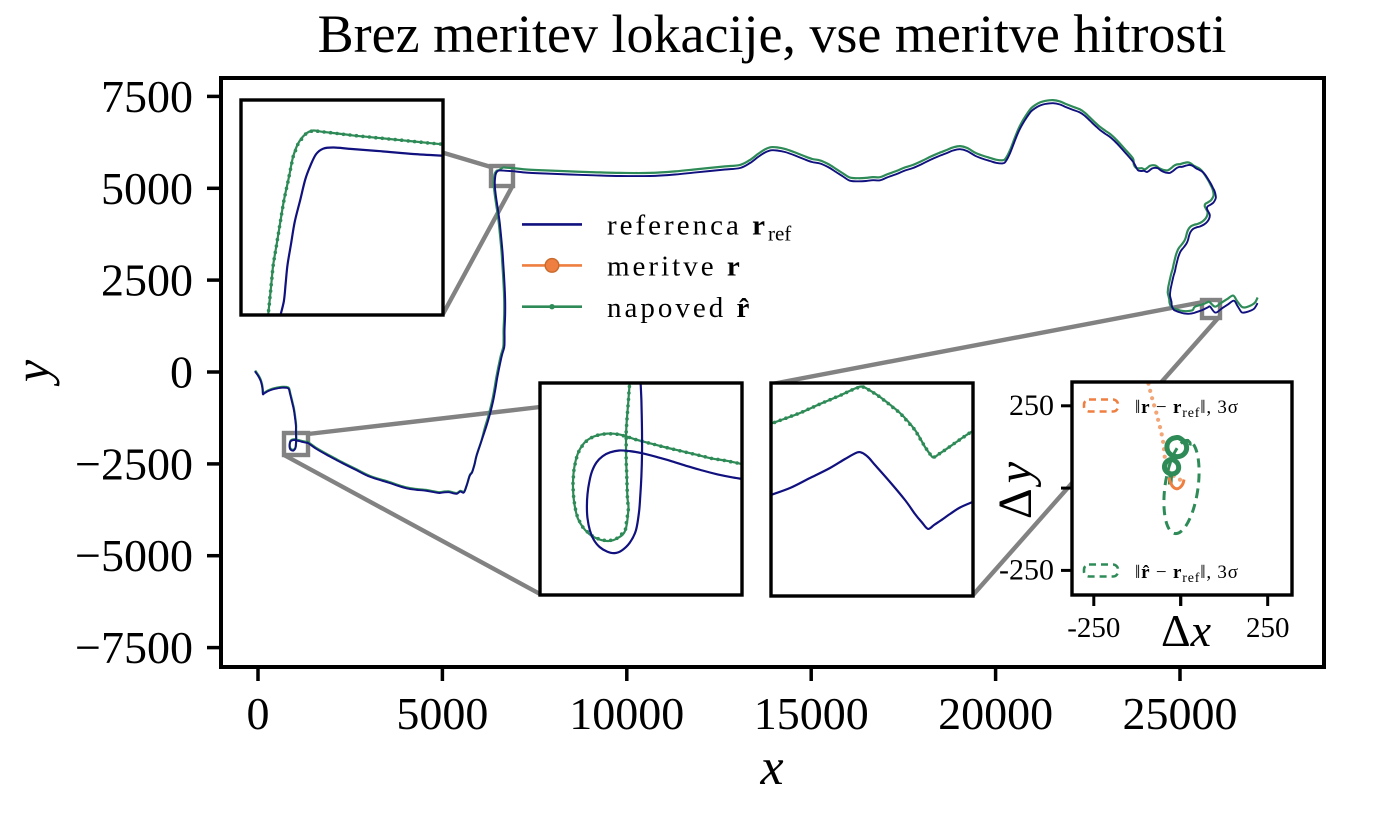 This screenshot has height=815, width=1380. I want to click on svg-text: y, so click(32, 373).